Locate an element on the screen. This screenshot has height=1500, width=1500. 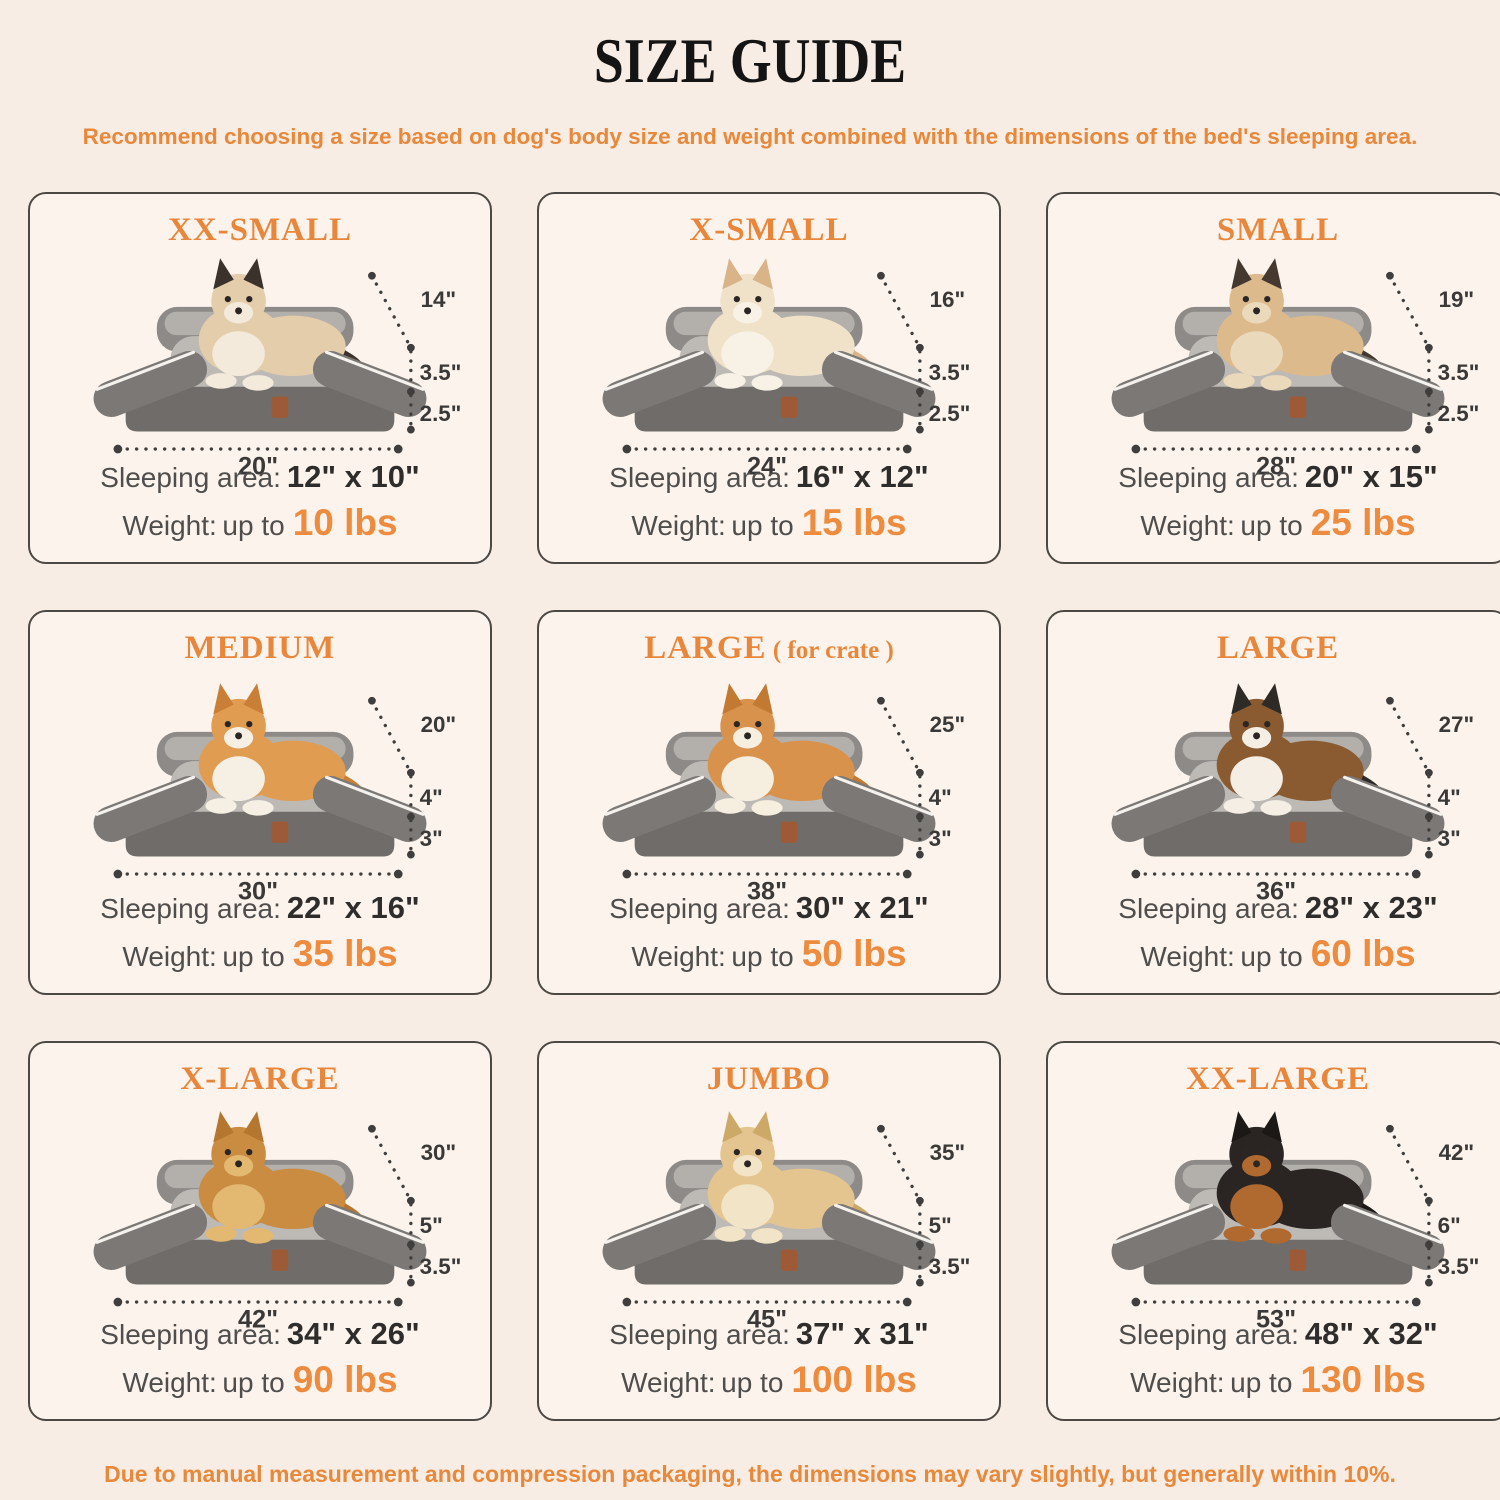
bed-illustration: 35" 5" 3.5" 45" is located at coordinates (769, 1214).